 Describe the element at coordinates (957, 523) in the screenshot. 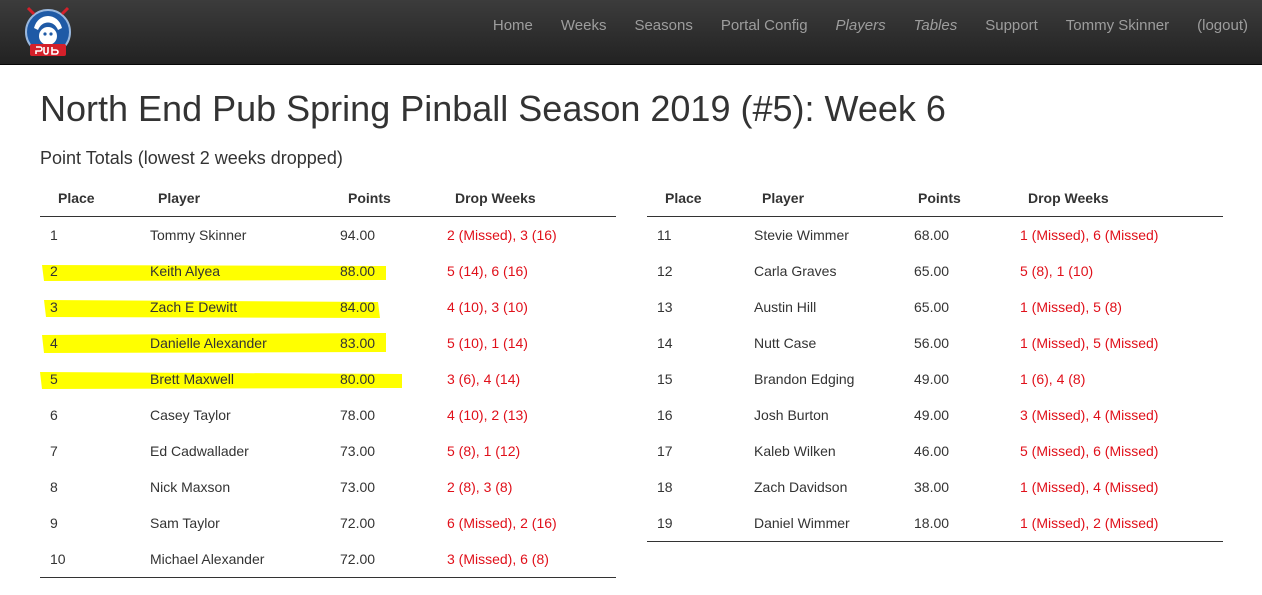

I see `points-cell: 18.00` at that location.